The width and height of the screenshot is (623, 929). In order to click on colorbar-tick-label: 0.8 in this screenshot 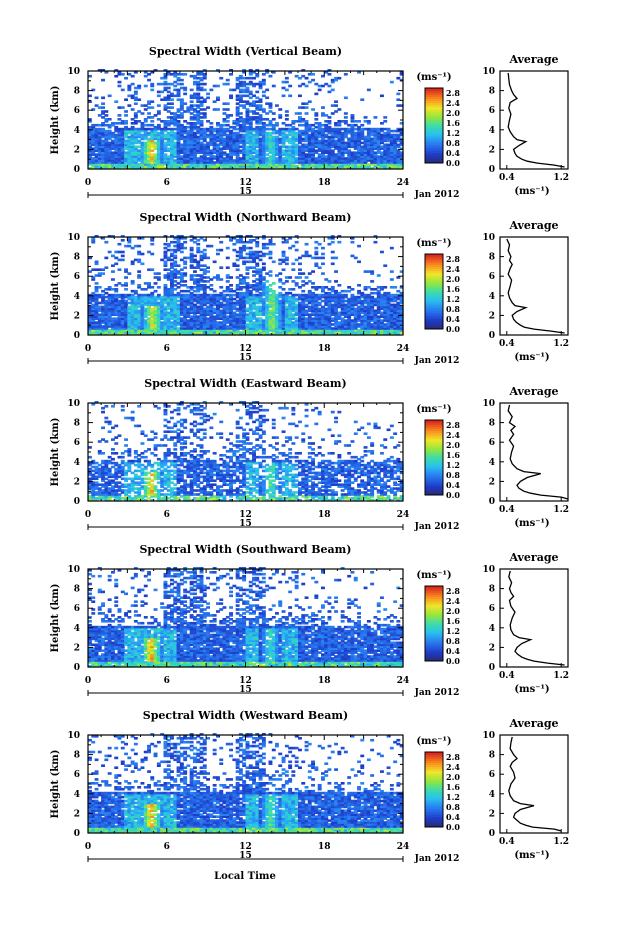, I will do `click(453, 475)`.